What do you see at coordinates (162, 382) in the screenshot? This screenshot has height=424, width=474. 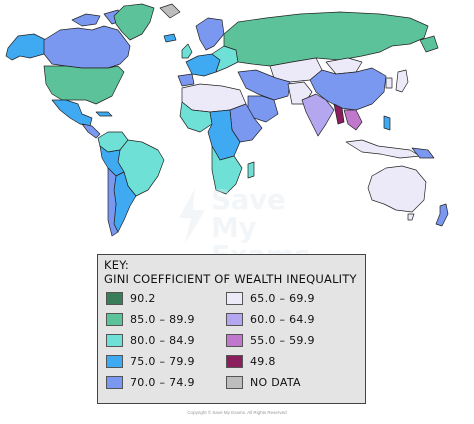 I see `legend-label: 70.0 – 74.9` at bounding box center [162, 382].